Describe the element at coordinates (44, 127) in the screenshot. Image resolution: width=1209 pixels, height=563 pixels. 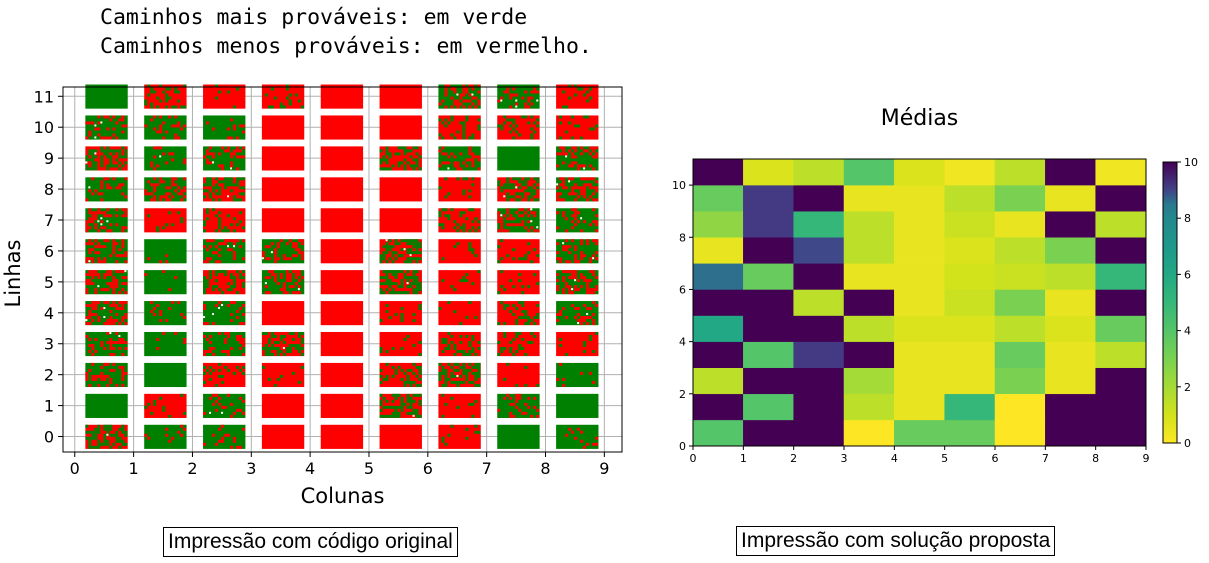
I see `left-y-tick-label: 10` at that location.